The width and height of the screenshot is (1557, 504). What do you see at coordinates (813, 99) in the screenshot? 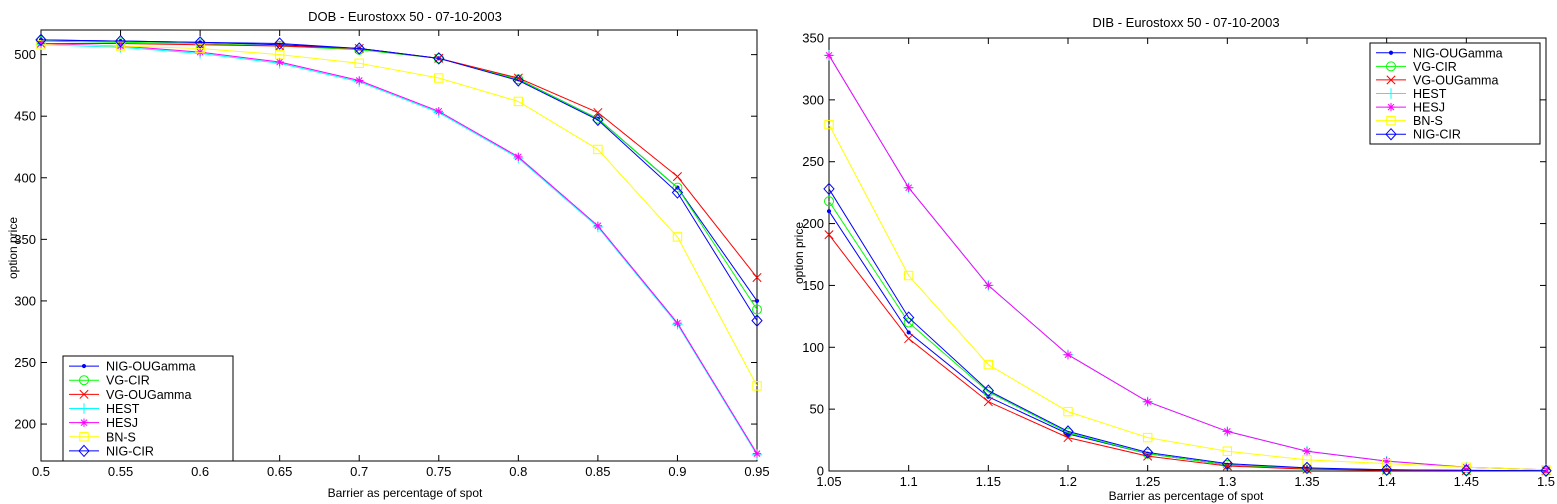
I see `y-tick-label: 300` at bounding box center [813, 99].